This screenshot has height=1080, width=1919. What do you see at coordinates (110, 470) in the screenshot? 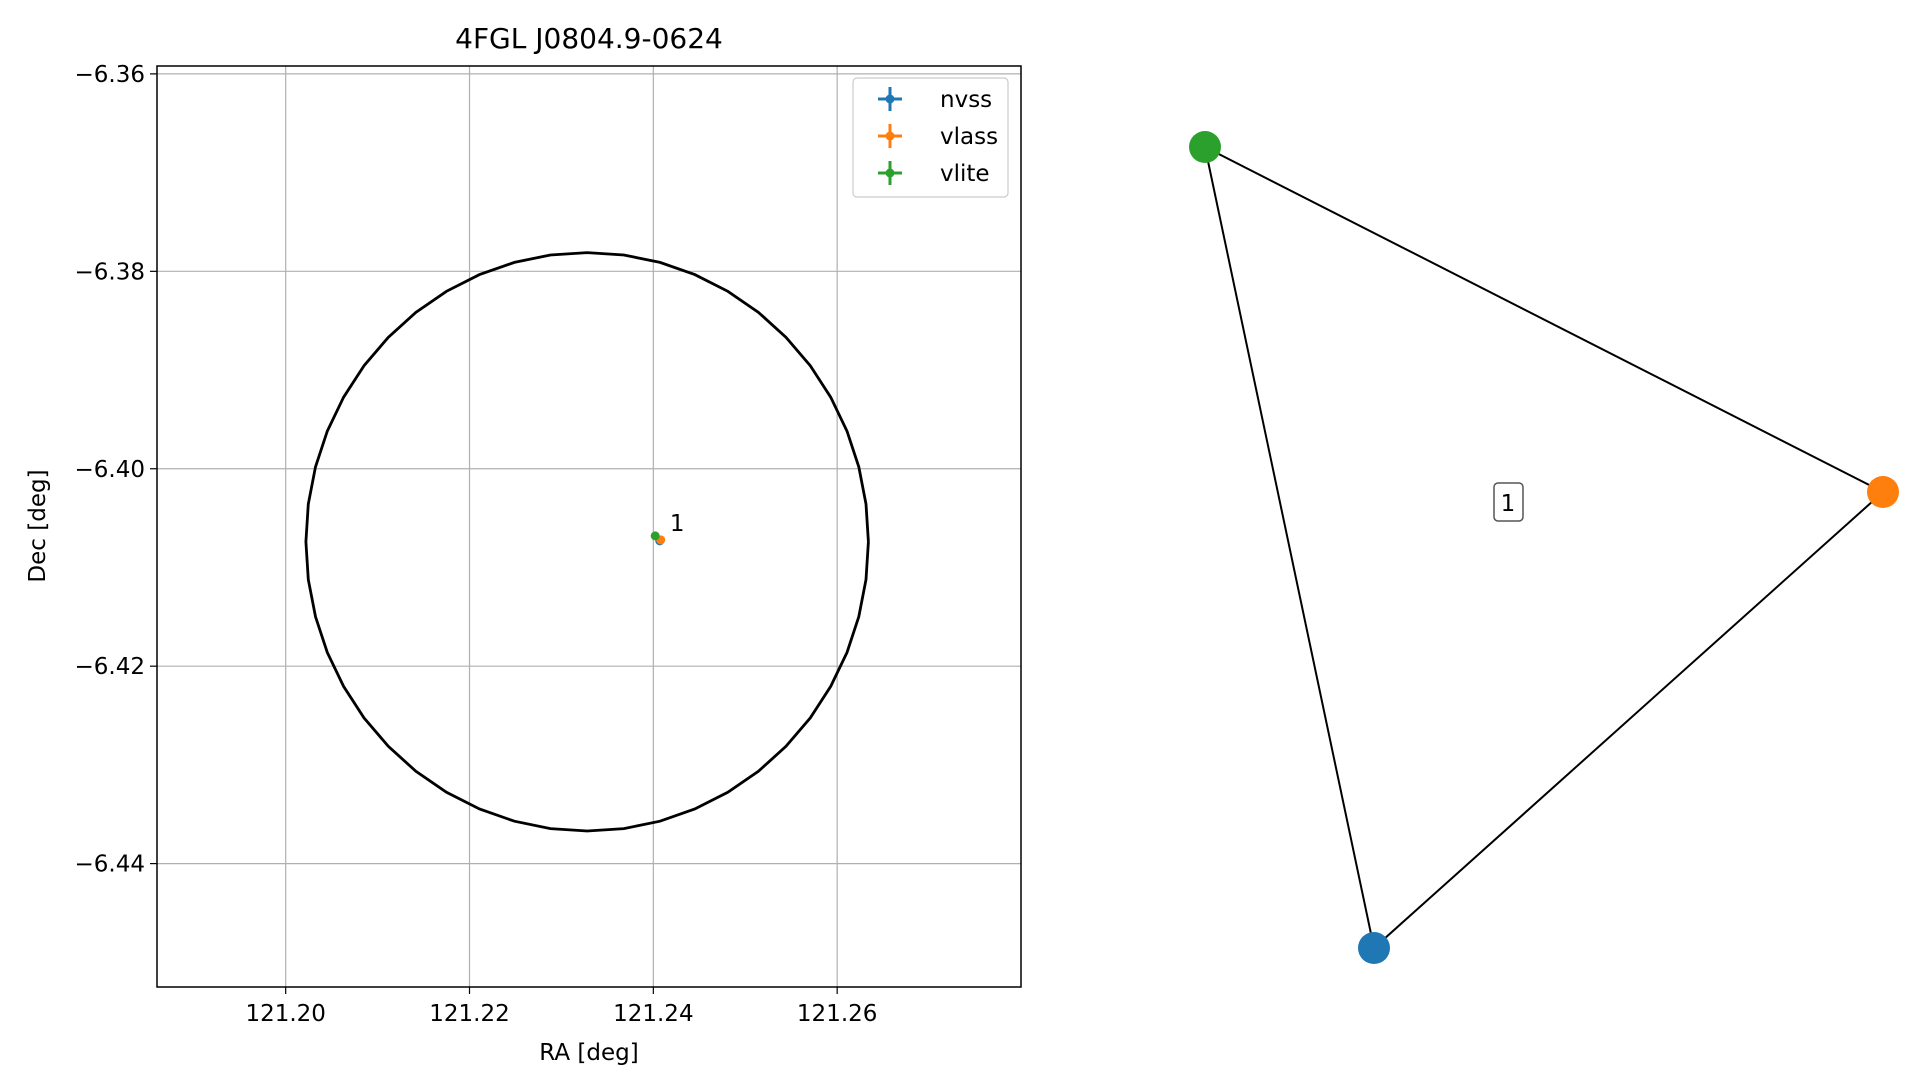
I see `y-tick-label: −6.40` at bounding box center [110, 470].